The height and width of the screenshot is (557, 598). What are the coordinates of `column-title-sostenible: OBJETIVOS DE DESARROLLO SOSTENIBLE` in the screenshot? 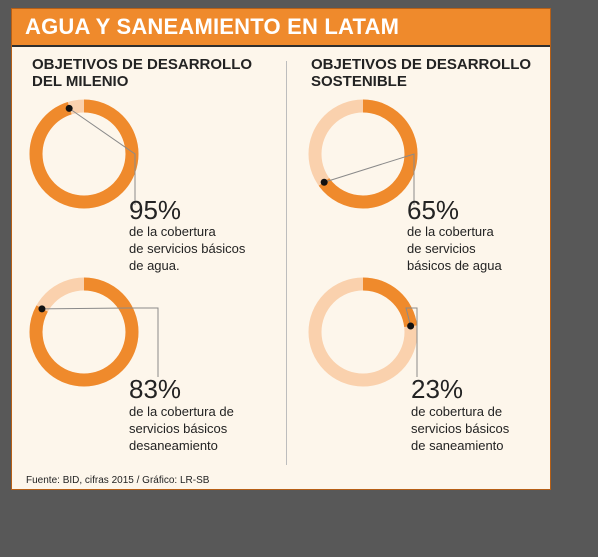 It's located at (421, 73).